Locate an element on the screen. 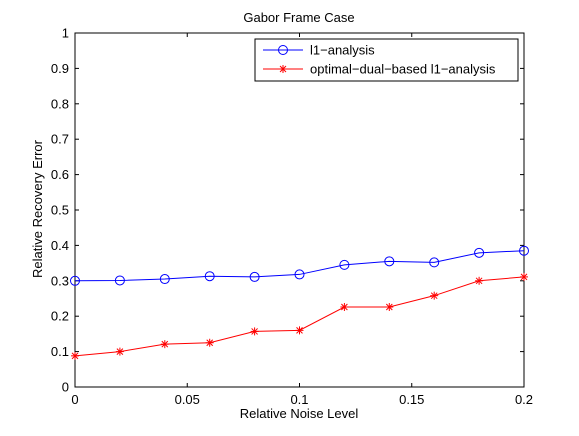 The height and width of the screenshot is (436, 579). x-tick-label: 0 is located at coordinates (74, 399).